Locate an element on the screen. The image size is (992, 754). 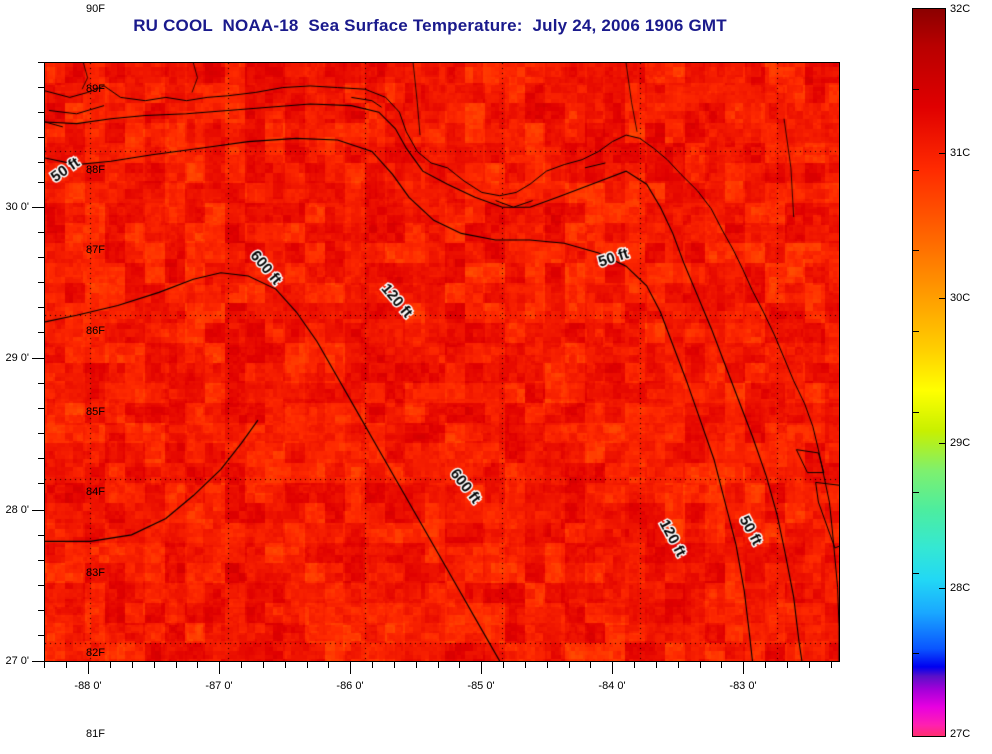
colorbar-label-f: 86F is located at coordinates (95, 331).